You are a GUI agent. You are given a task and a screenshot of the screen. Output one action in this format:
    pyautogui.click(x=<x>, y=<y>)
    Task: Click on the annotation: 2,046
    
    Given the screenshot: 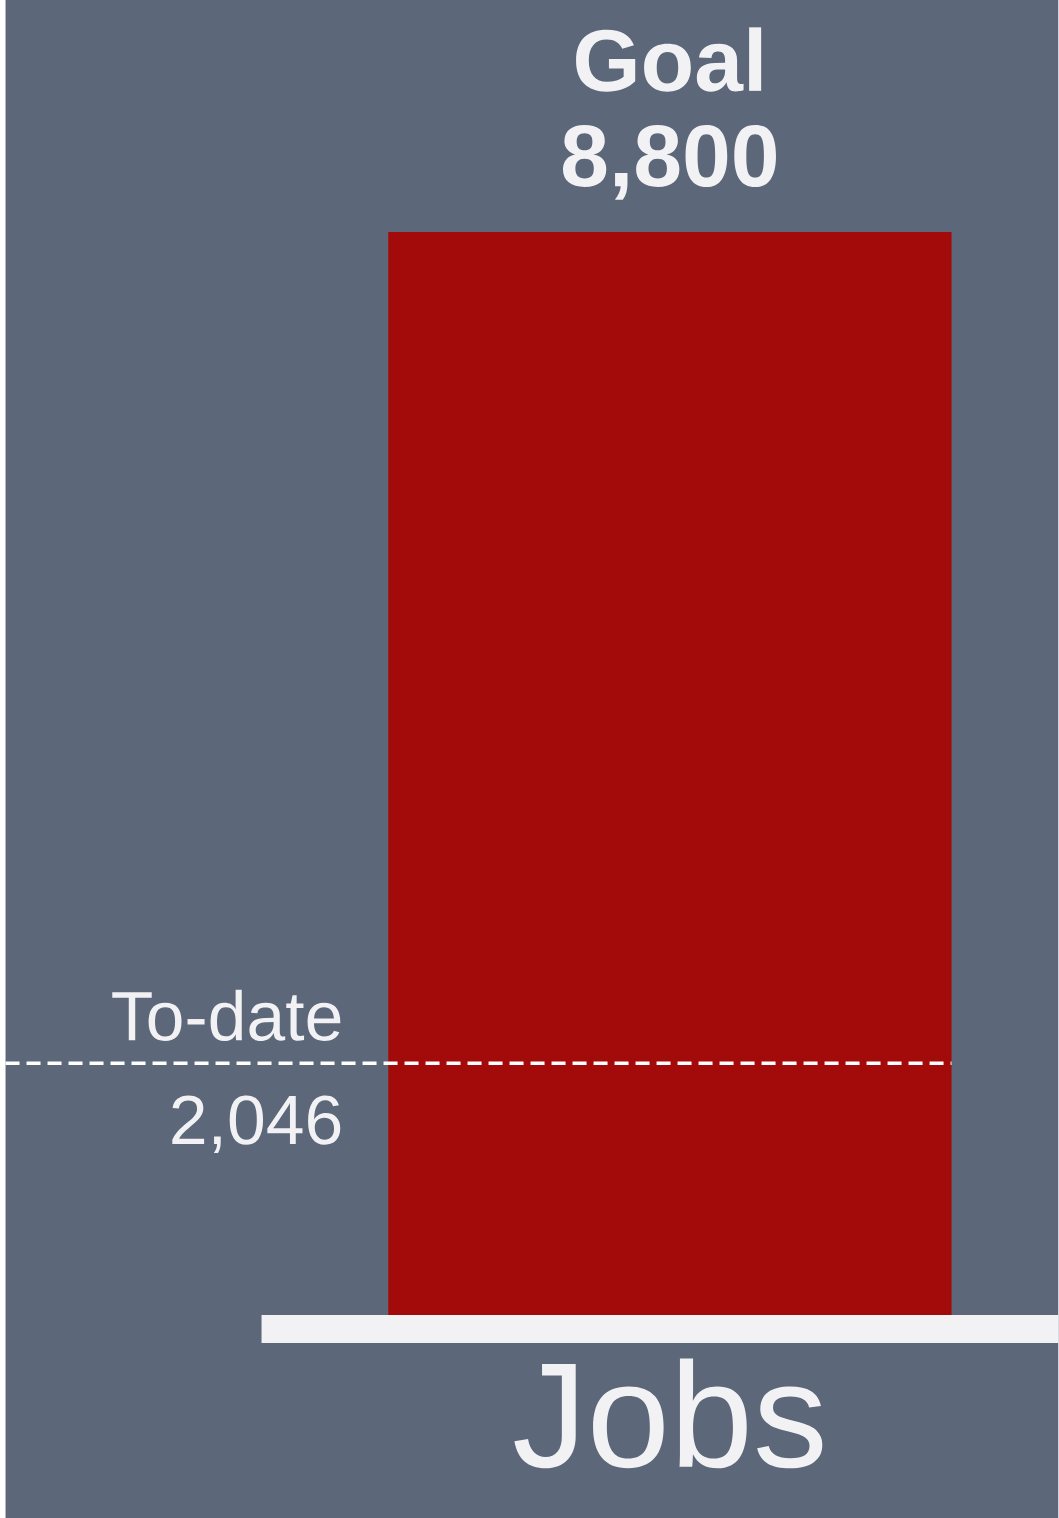 What is the action you would take?
    pyautogui.click(x=256, y=1124)
    